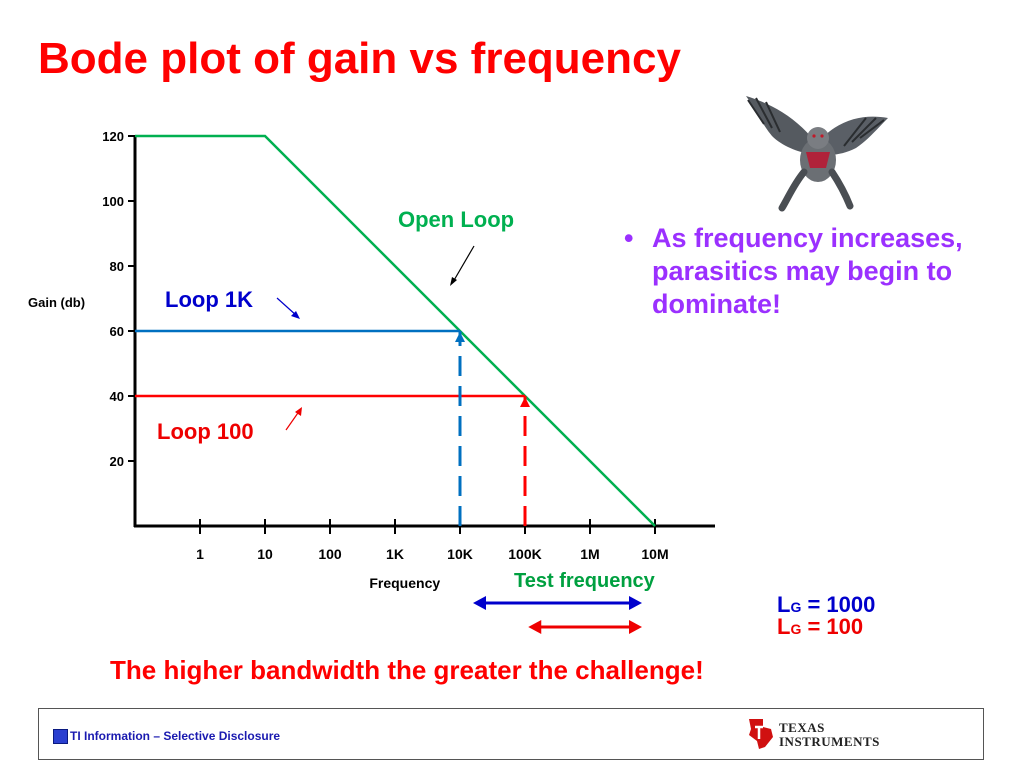 This screenshot has width=1024, height=768. Describe the element at coordinates (463, 264) in the screenshot. I see `open-loop-pointer` at that location.